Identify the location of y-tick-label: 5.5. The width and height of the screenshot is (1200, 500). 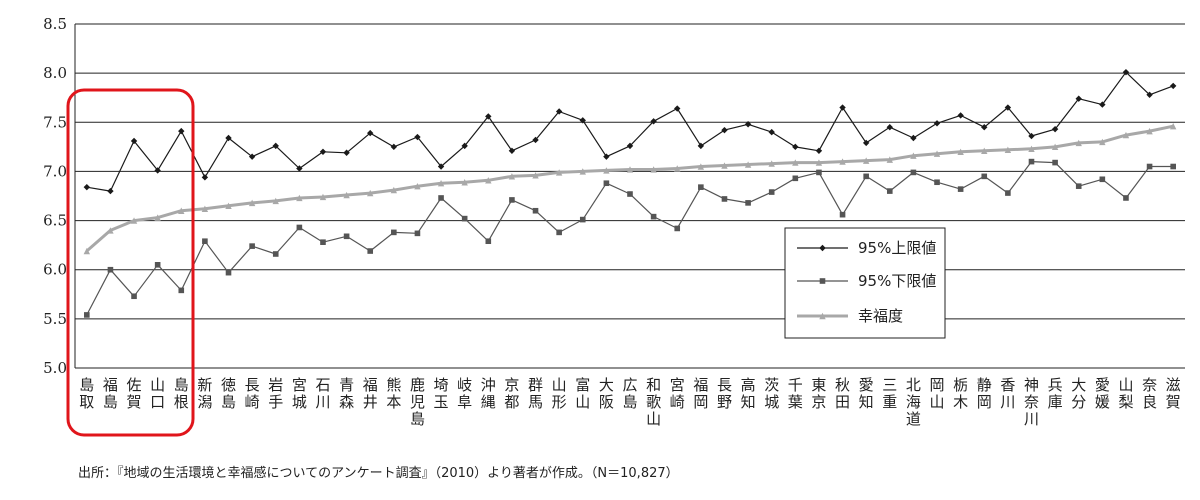
(55, 319).